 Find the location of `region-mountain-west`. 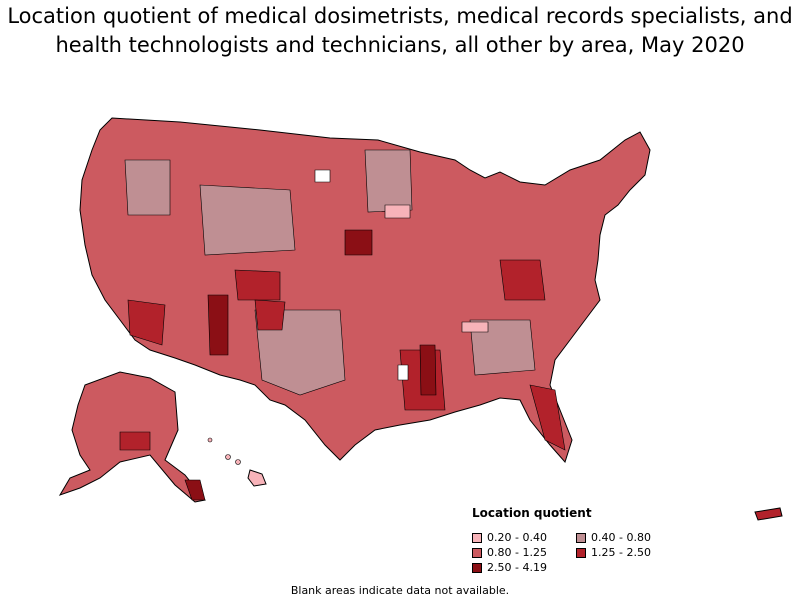

region-mountain-west is located at coordinates (247, 220).